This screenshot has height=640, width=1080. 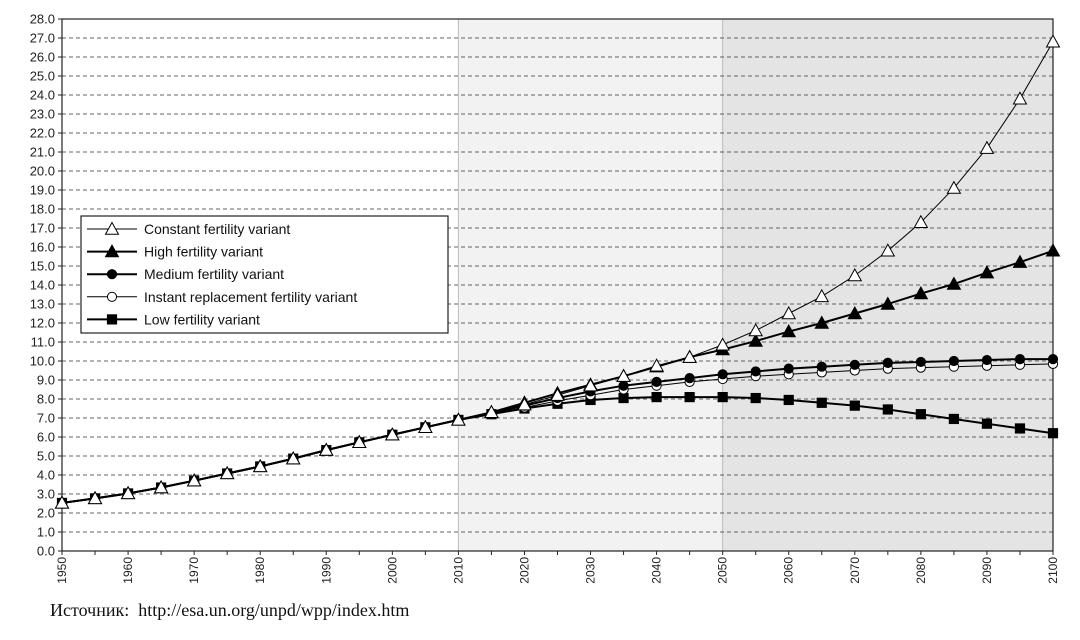 What do you see at coordinates (62, 570) in the screenshot?
I see `x-tick-label: 1950` at bounding box center [62, 570].